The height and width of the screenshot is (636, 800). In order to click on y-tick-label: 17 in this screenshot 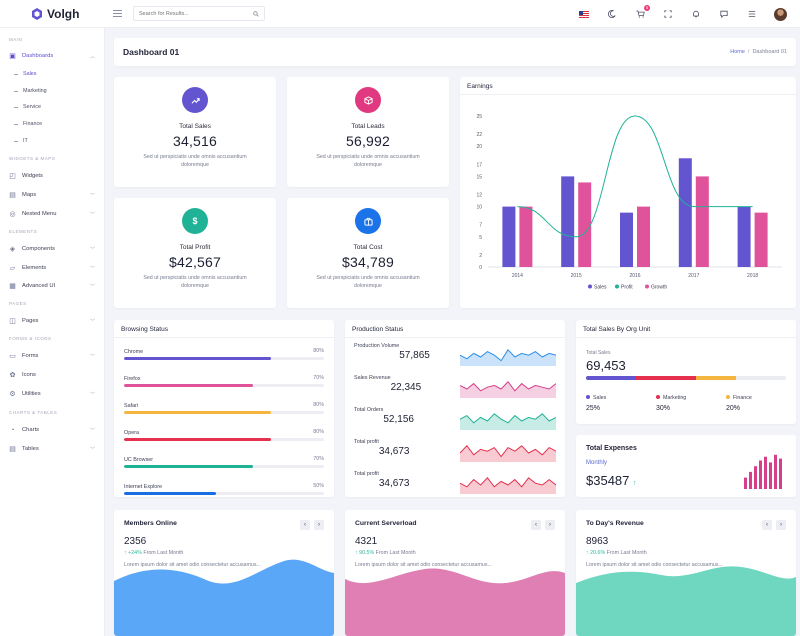, I will do `click(479, 165)`.